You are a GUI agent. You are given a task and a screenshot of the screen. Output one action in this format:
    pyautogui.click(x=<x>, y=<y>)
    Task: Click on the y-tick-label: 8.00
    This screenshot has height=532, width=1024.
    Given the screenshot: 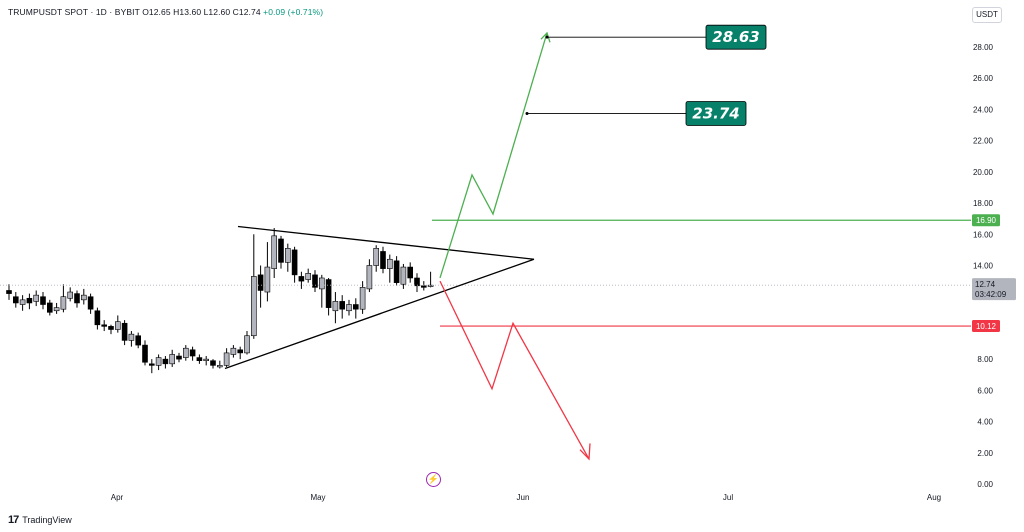 What is the action you would take?
    pyautogui.click(x=985, y=359)
    